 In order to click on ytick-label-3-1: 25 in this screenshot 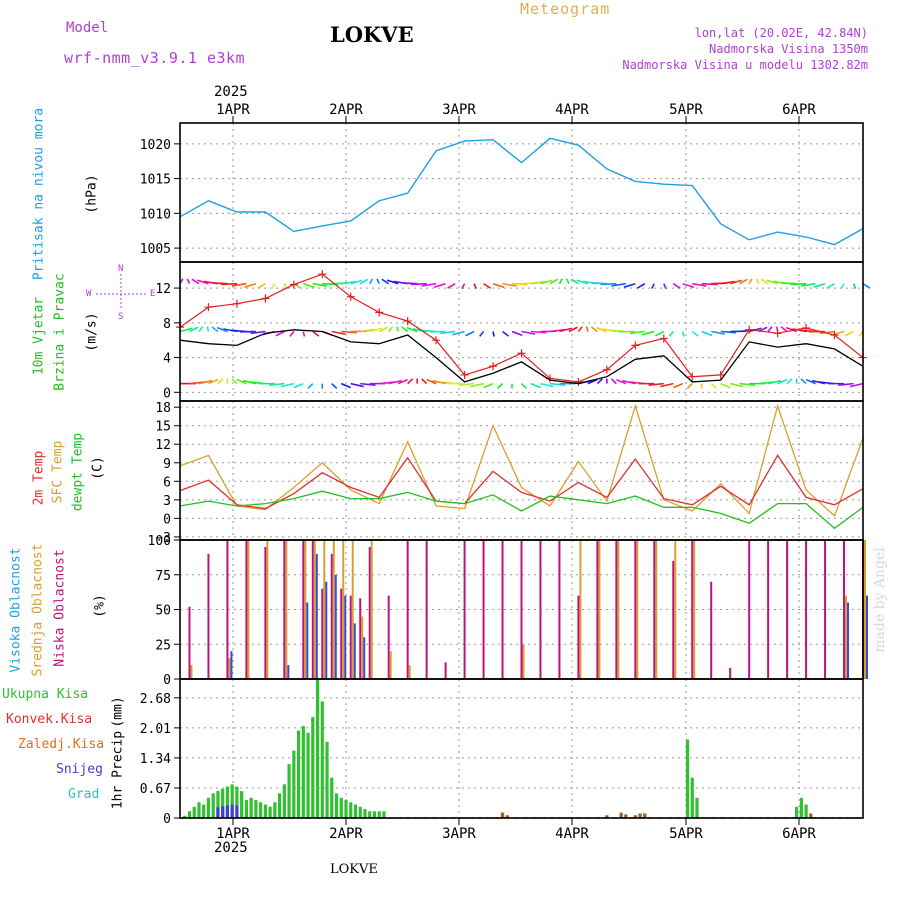, I will do `click(163, 645)`.